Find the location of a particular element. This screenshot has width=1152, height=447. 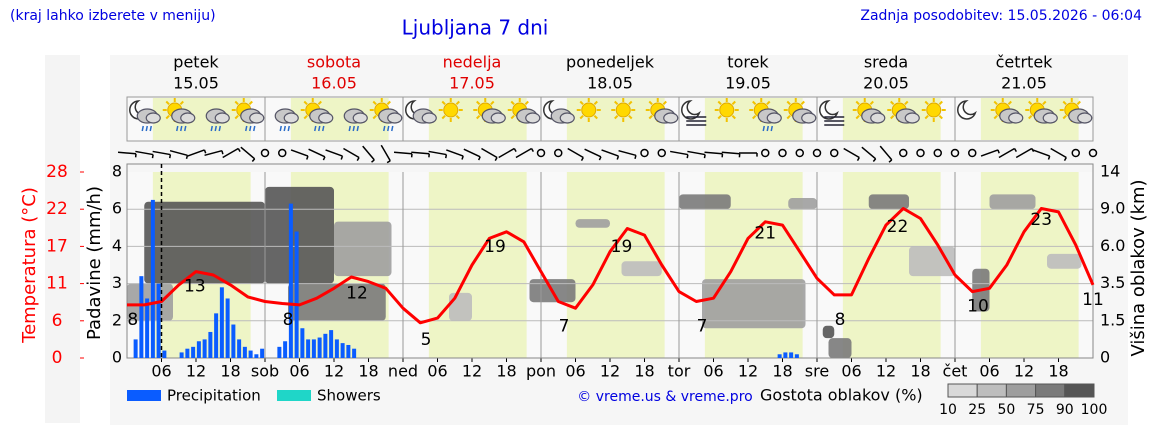

temperature-tick-label: 11 is located at coordinates (57, 284).